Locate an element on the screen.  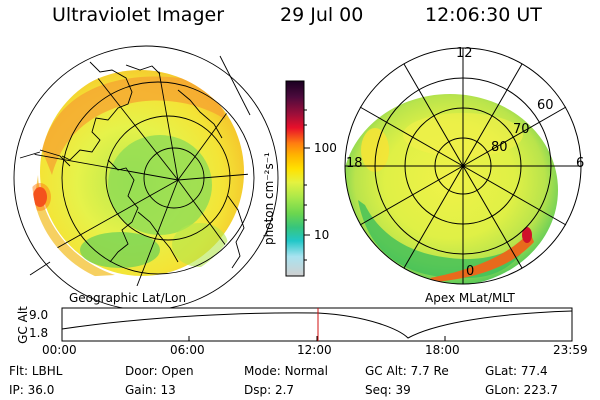
time-tick-2359: 23:59 is located at coordinates (570, 350).